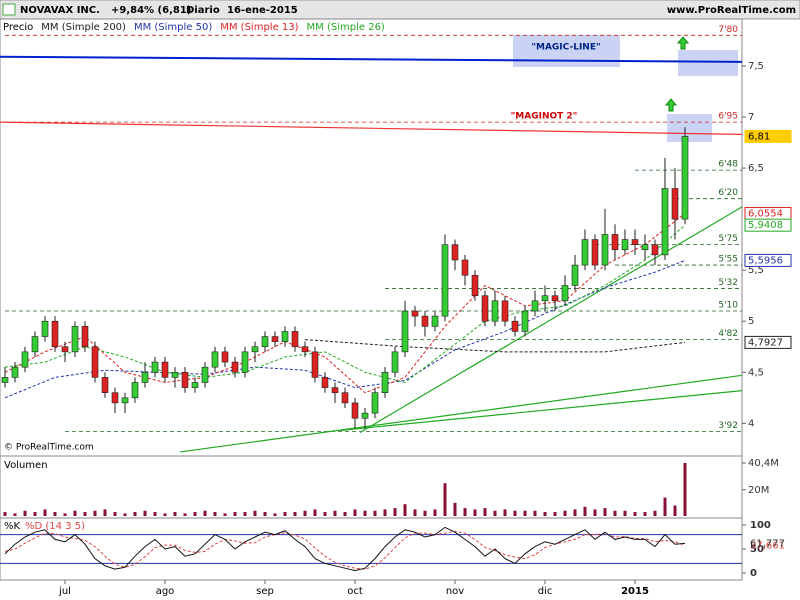 Image resolution: width=800 pixels, height=600 pixels. What do you see at coordinates (768, 225) in the screenshot?
I see `price-tag` at bounding box center [768, 225].